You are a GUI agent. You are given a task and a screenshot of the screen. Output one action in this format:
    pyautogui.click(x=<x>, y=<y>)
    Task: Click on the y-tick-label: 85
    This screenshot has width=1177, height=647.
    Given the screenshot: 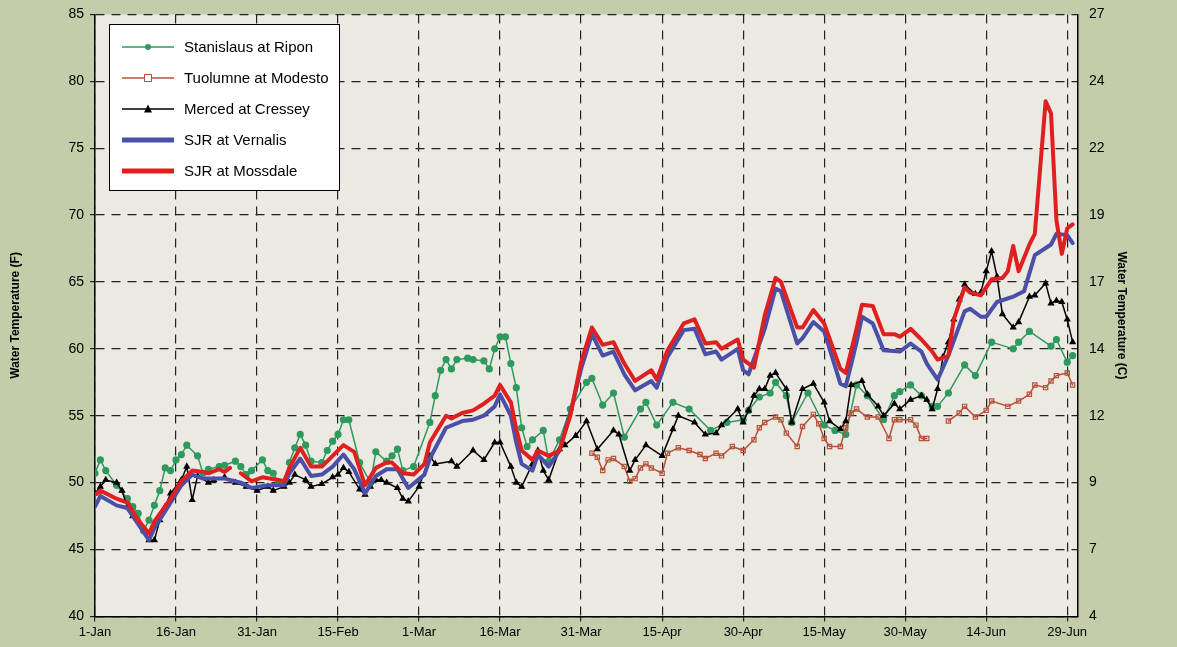 What is the action you would take?
    pyautogui.click(x=76, y=13)
    